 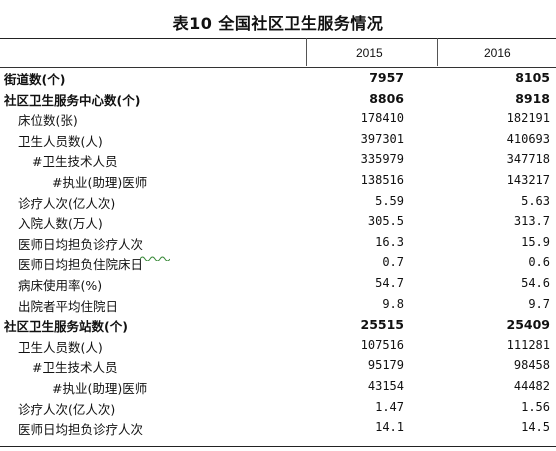 What do you see at coordinates (278, 221) in the screenshot?
I see `table-row: 入院人数(万人) 305.5 313.7` at bounding box center [278, 221].